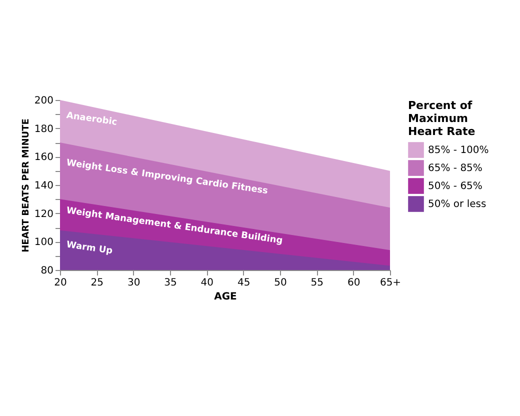 This screenshot has width=520, height=416. Describe the element at coordinates (44, 129) in the screenshot. I see `y-tick-label: 180` at that location.